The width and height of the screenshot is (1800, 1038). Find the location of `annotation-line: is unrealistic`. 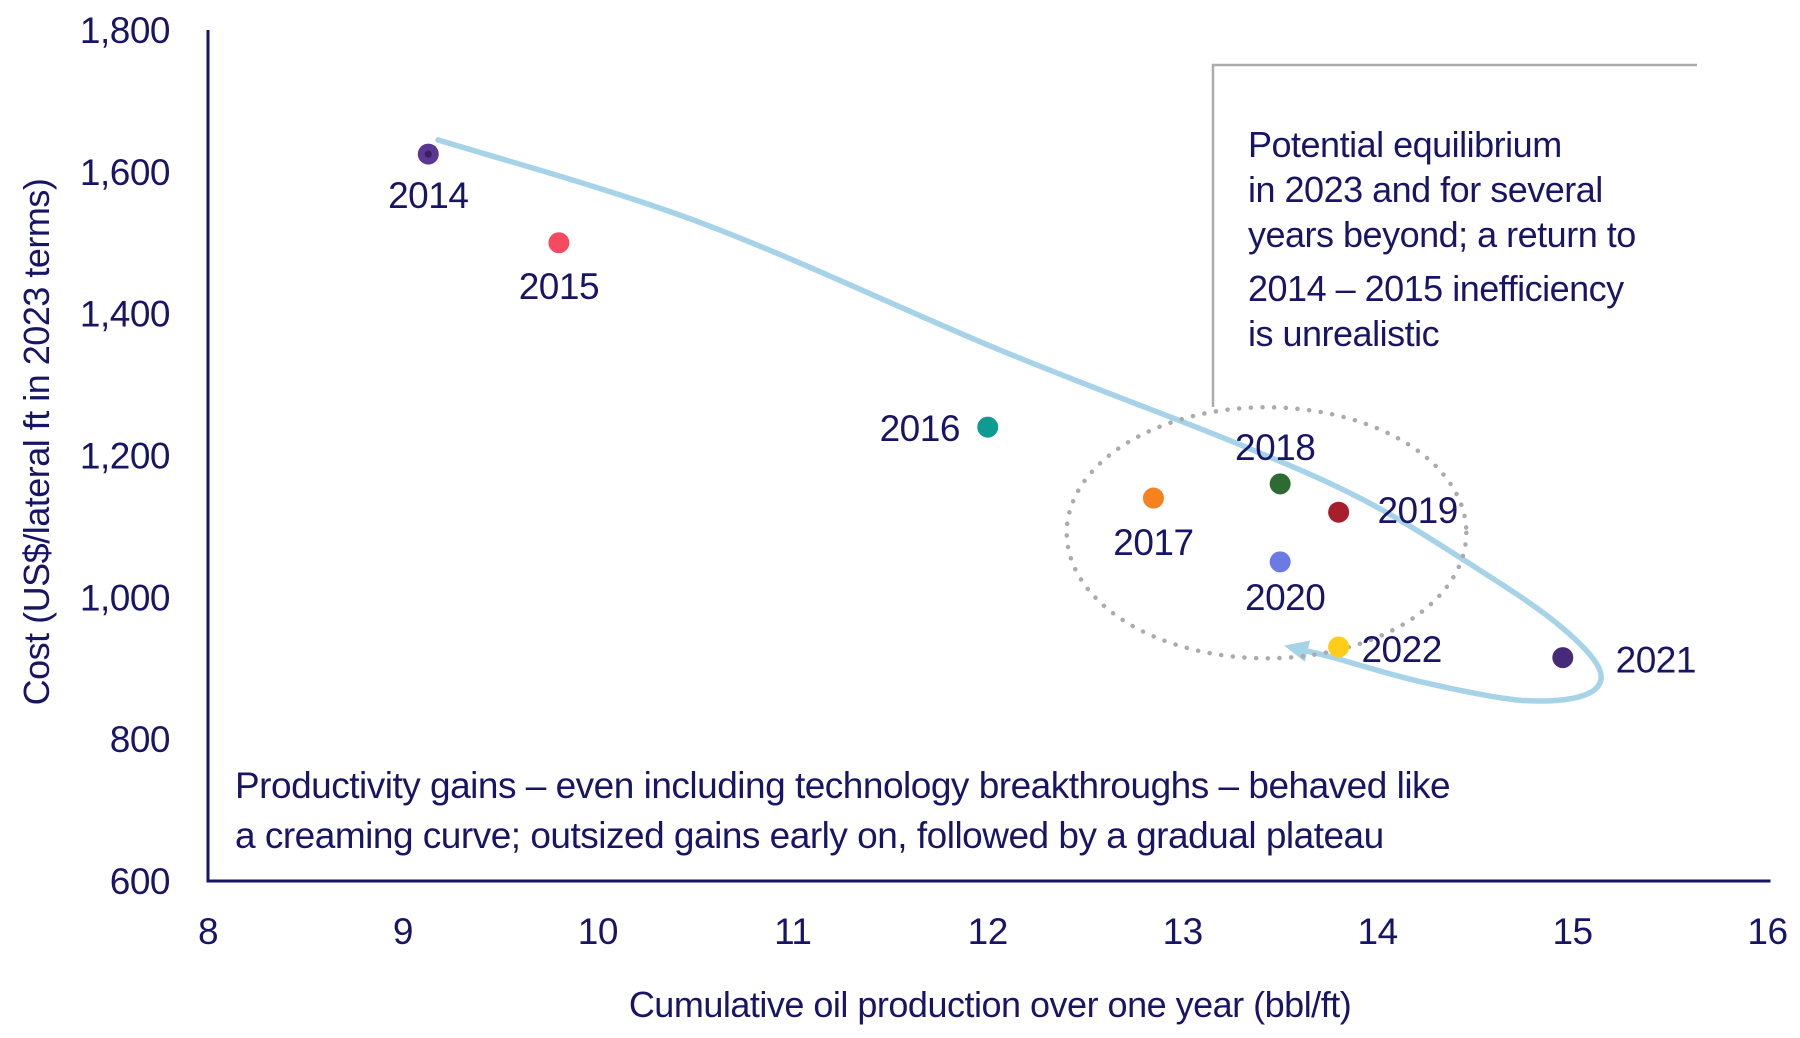

annotation-line: is unrealistic is located at coordinates (1344, 333).